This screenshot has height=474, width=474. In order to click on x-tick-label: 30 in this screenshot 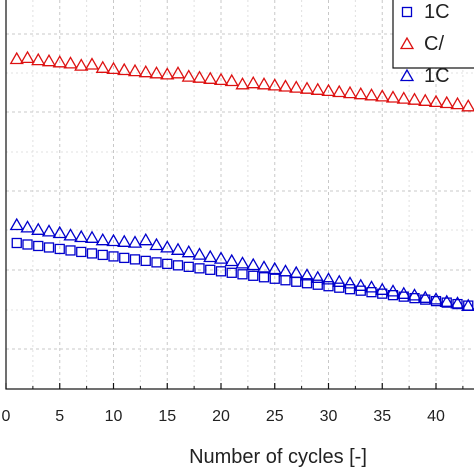, I will do `click(329, 416)`.